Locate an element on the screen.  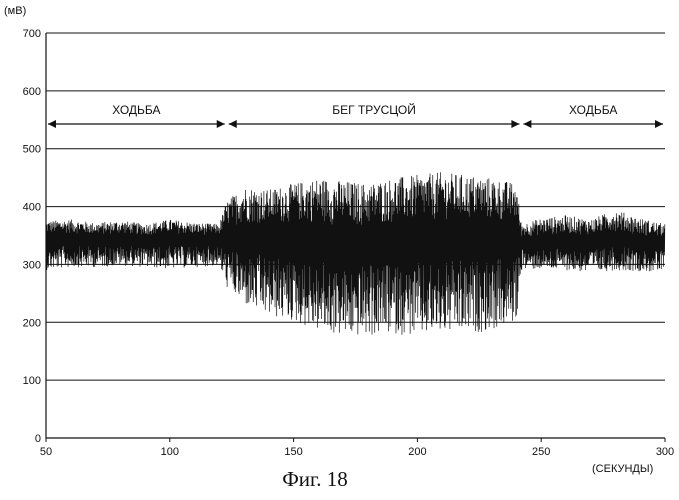
x-tick-label-300: 300 is located at coordinates (665, 452).